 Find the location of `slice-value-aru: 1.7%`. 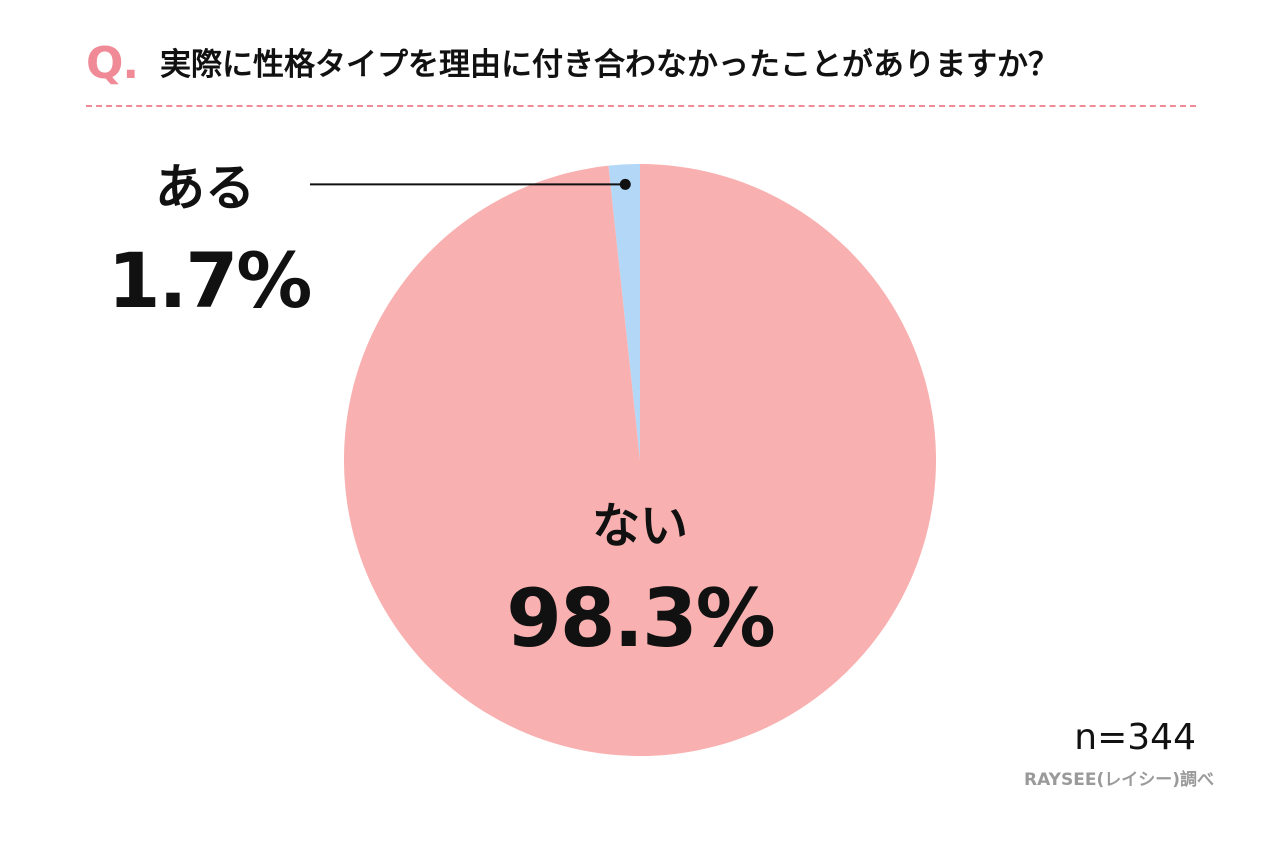

slice-value-aru: 1.7% is located at coordinates (210, 280).